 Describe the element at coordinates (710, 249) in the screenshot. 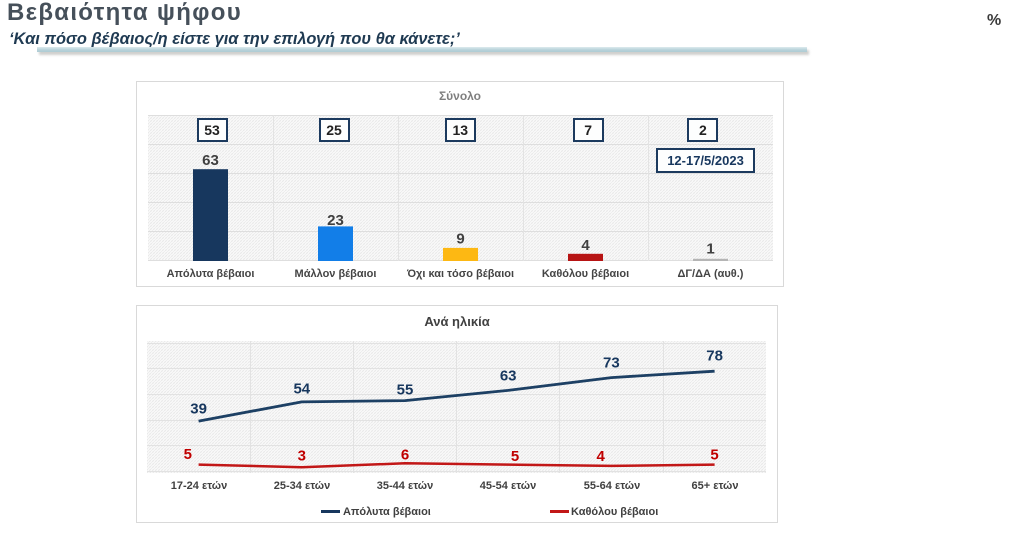

I see `svg-text: 1` at that location.